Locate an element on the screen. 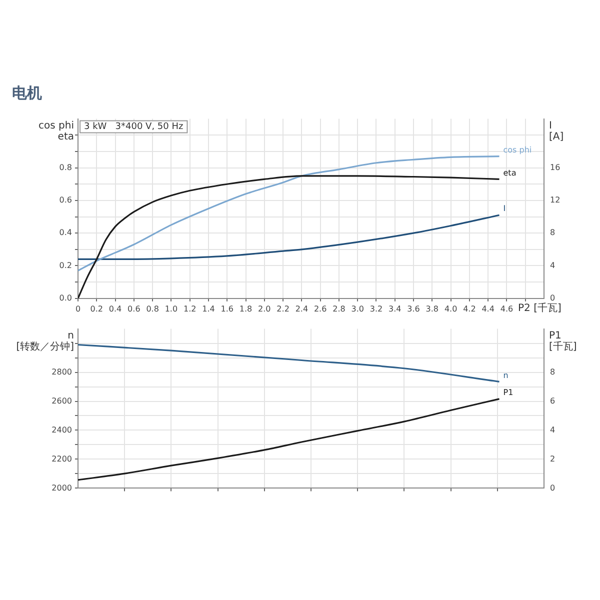  y2-axis-title: P1 [千瓦] is located at coordinates (563, 341).